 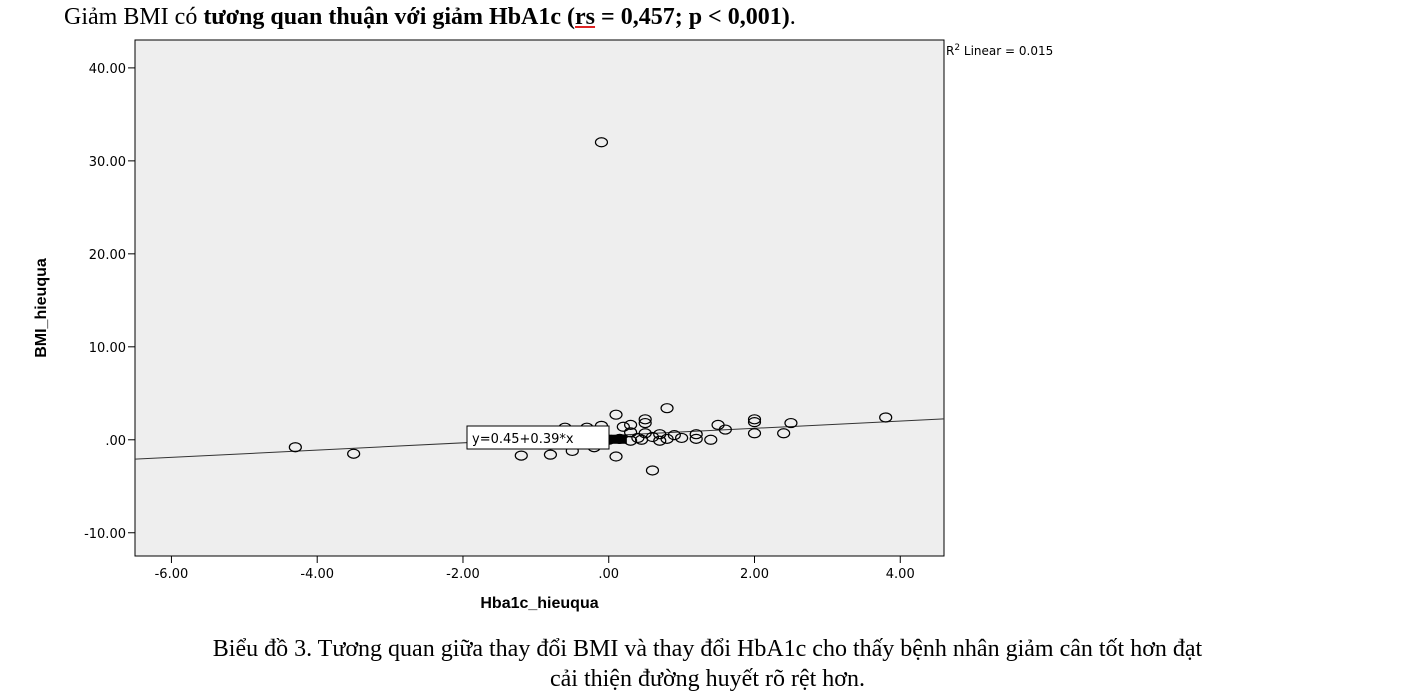 I want to click on r2-r: R, so click(x=950, y=51).